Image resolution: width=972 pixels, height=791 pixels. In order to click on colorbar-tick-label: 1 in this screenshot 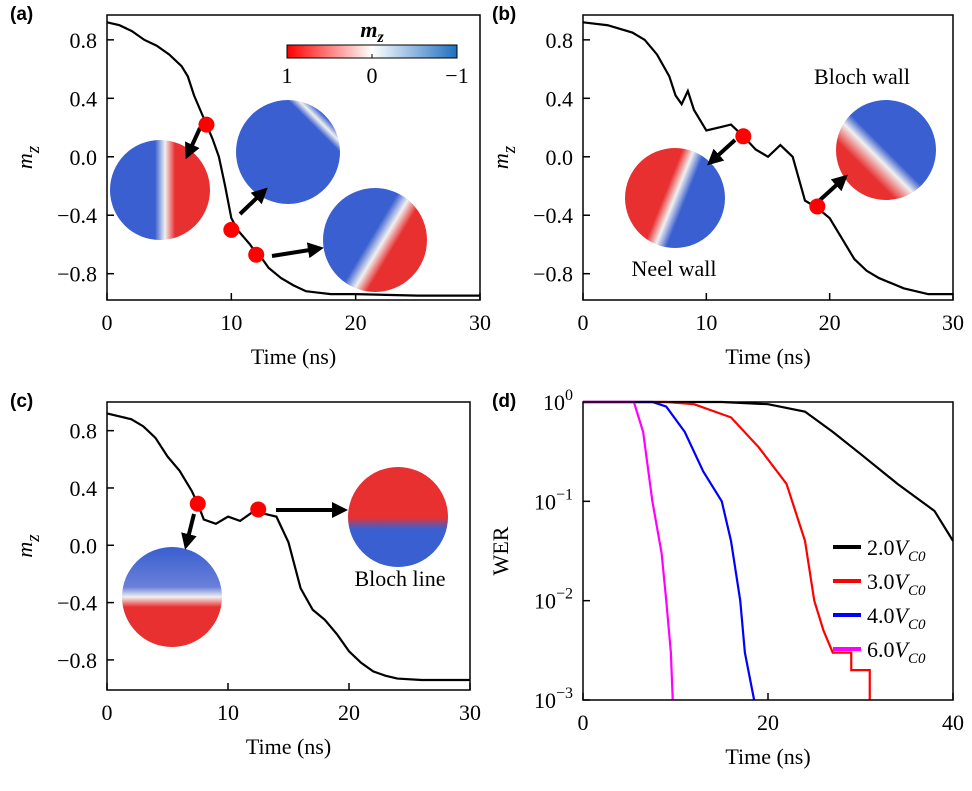, I will do `click(287, 75)`.